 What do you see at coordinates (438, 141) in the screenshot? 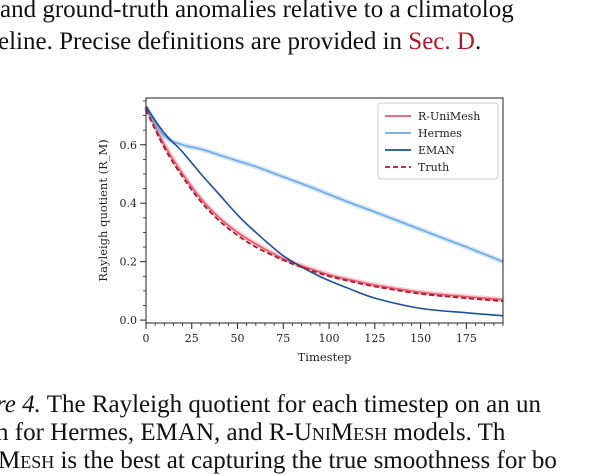
I see `legend-box` at bounding box center [438, 141].